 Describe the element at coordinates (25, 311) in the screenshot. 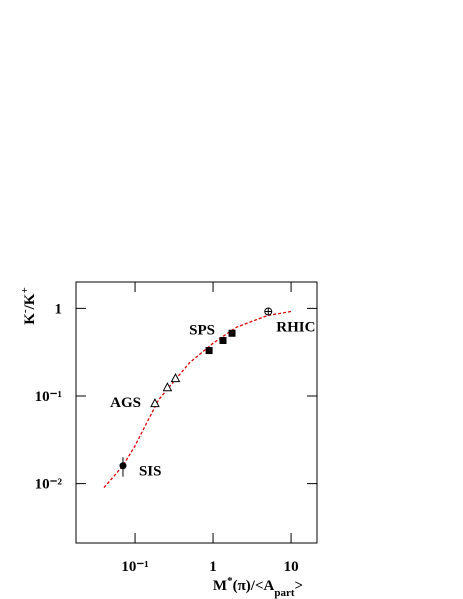

I see `axis-title-part: -` at that location.